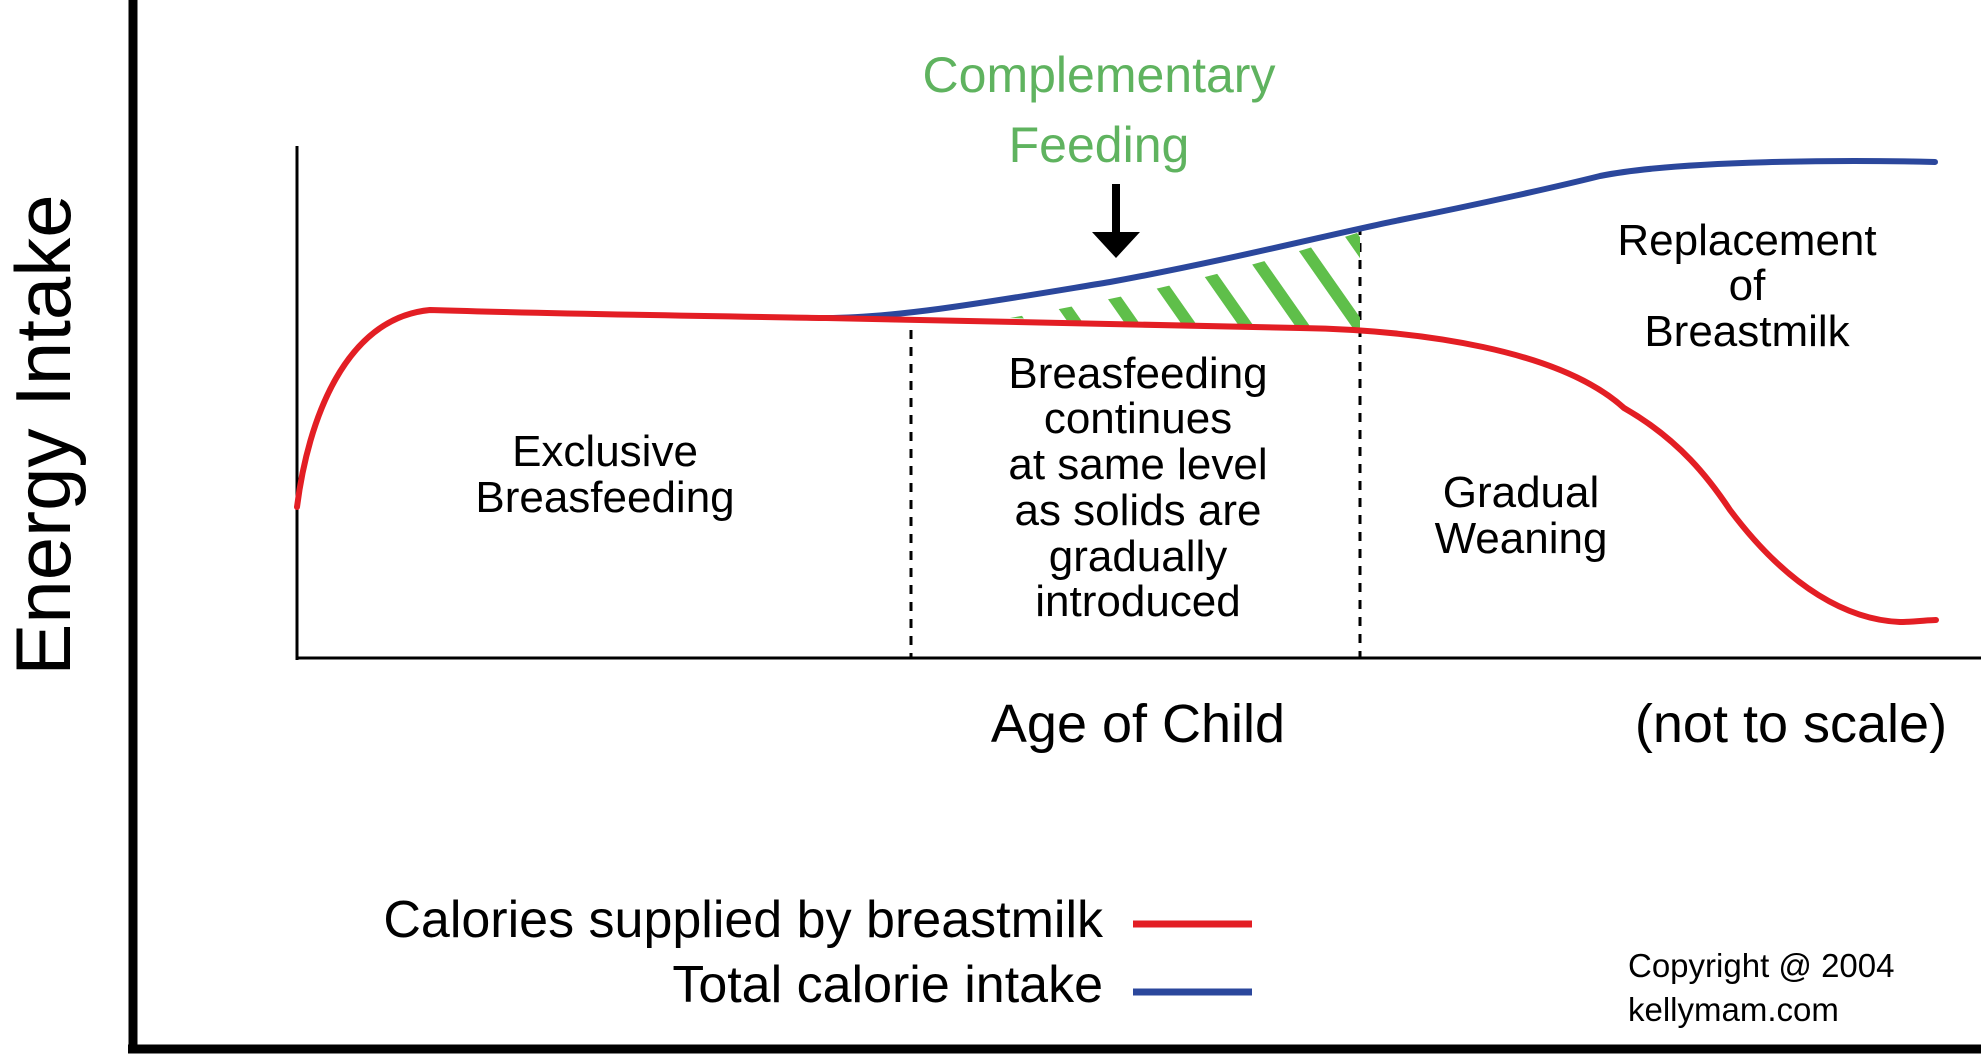  I want to click on total-calorie-curve, so click(1380, 239).